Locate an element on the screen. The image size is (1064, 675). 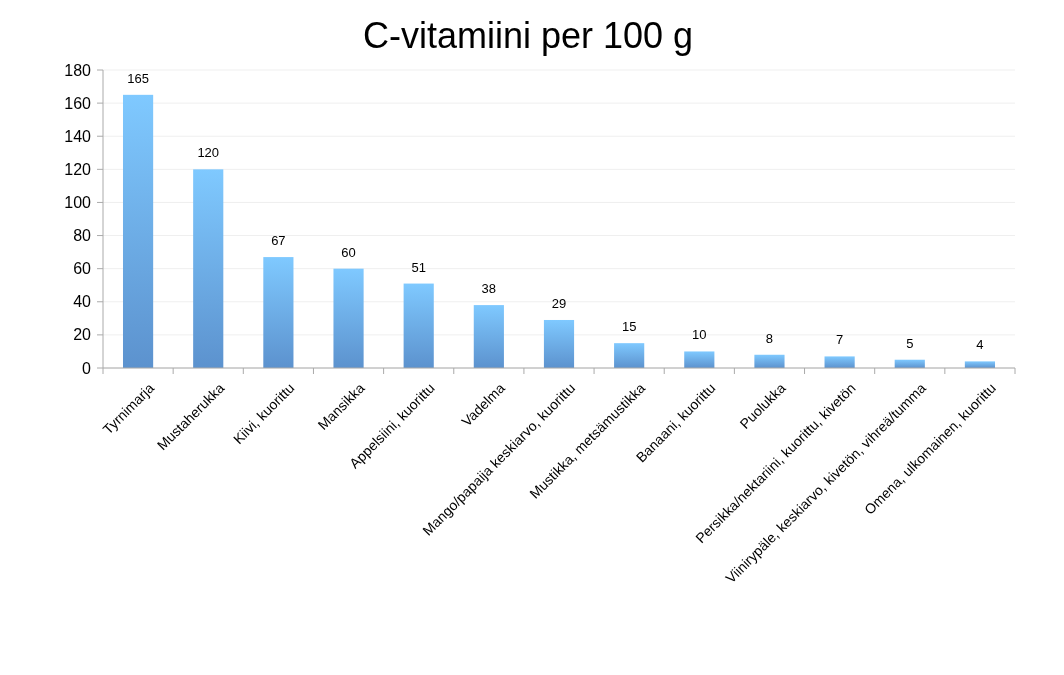
data-label: 4 is located at coordinates (980, 345).